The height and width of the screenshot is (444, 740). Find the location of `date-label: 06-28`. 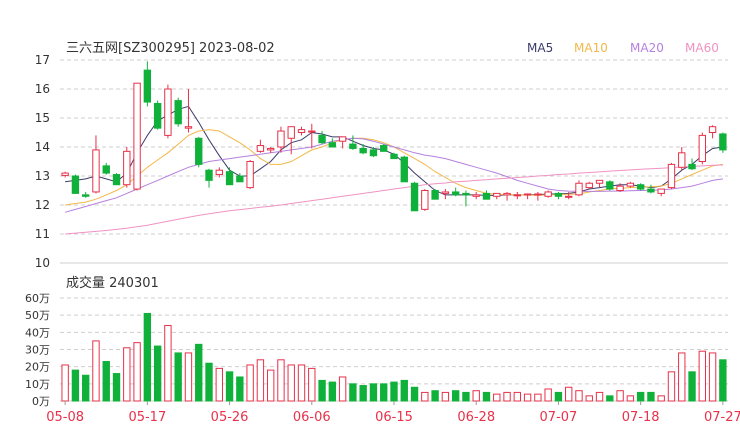

date-label: 06-28 is located at coordinates (476, 417).